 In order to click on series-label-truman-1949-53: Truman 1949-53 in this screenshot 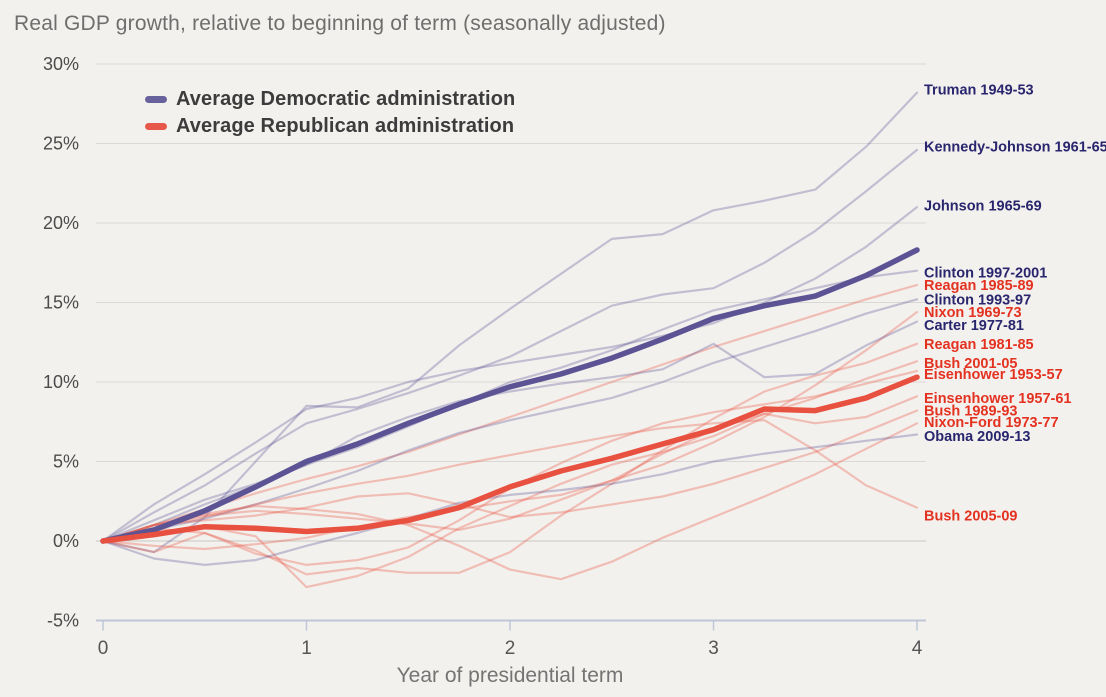, I will do `click(979, 90)`.